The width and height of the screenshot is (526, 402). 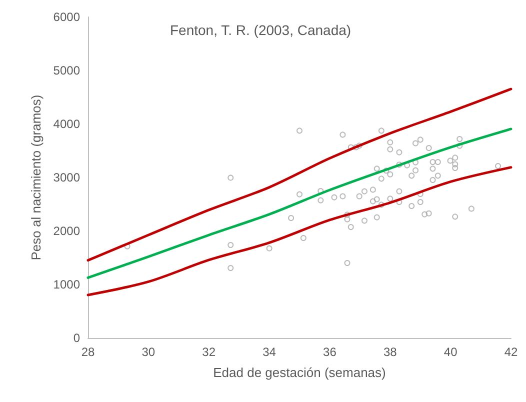 What do you see at coordinates (66, 177) in the screenshot?
I see `y-tick-label: 3000` at bounding box center [66, 177].